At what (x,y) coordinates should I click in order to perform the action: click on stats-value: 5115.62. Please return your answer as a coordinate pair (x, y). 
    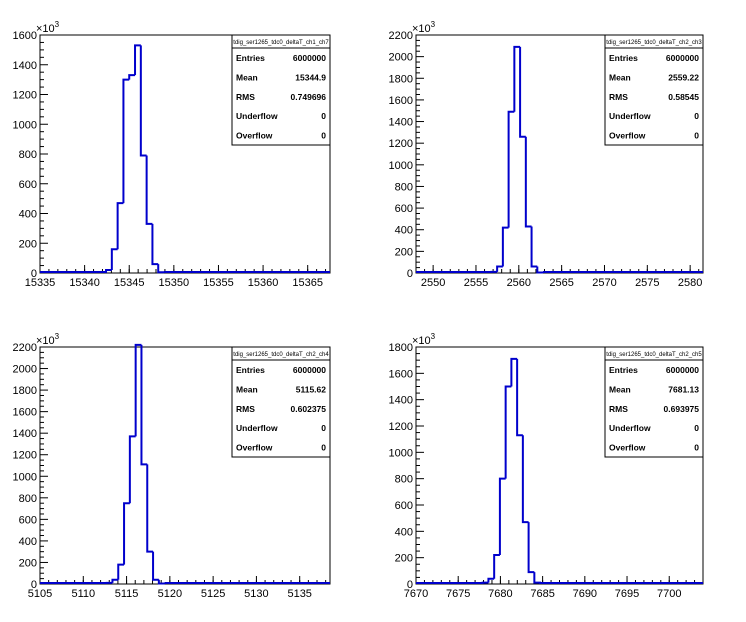
    Looking at the image, I should click on (311, 389).